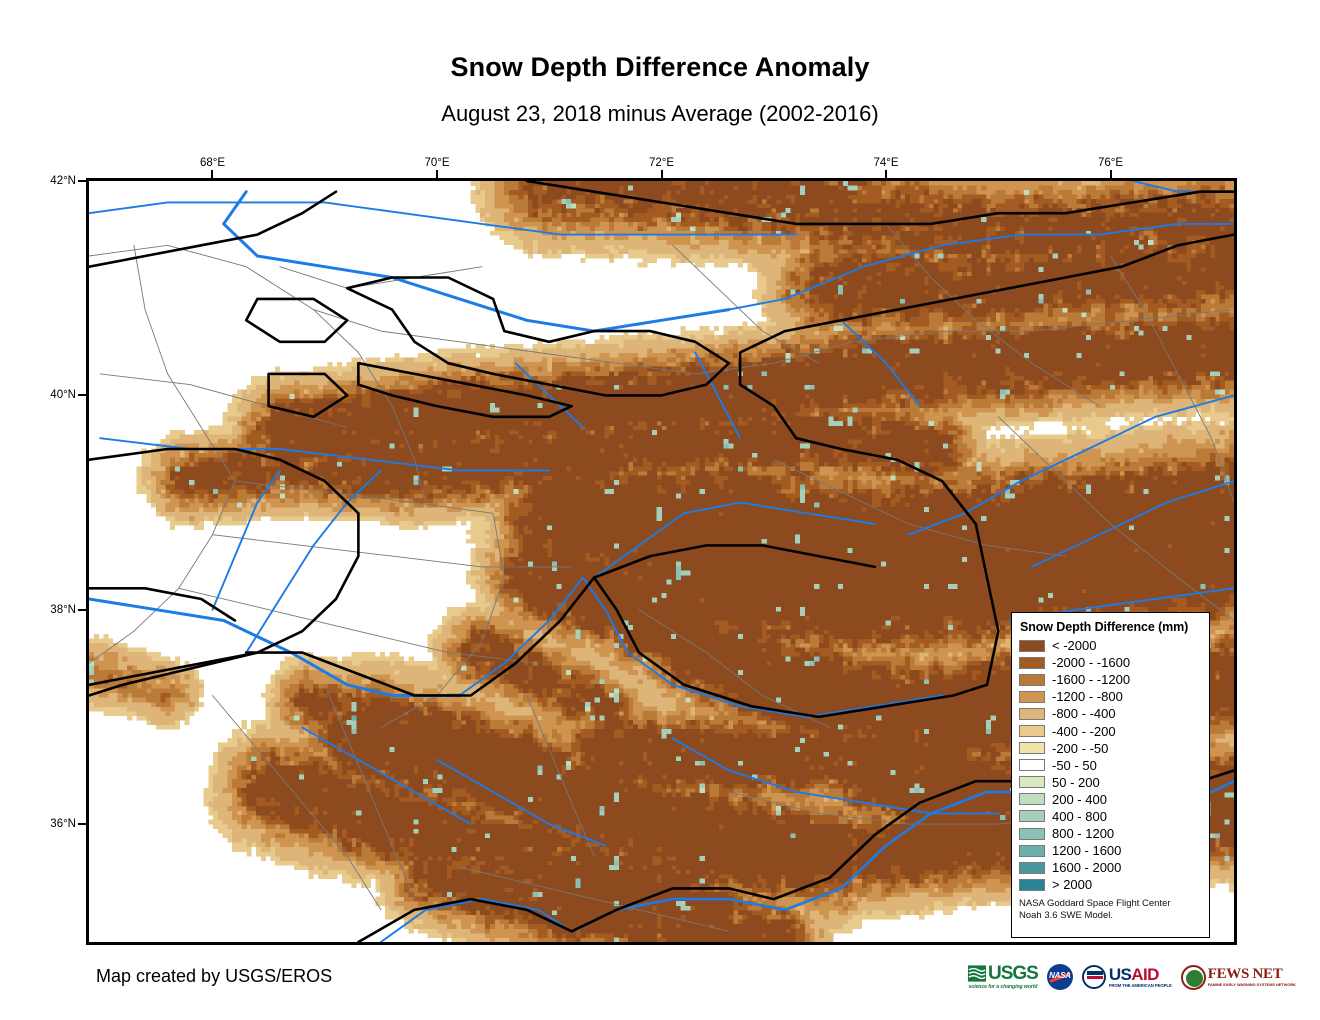 The image size is (1320, 1020). Describe the element at coordinates (1087, 851) in the screenshot. I see `legend-label: 1200 - 1600` at that location.